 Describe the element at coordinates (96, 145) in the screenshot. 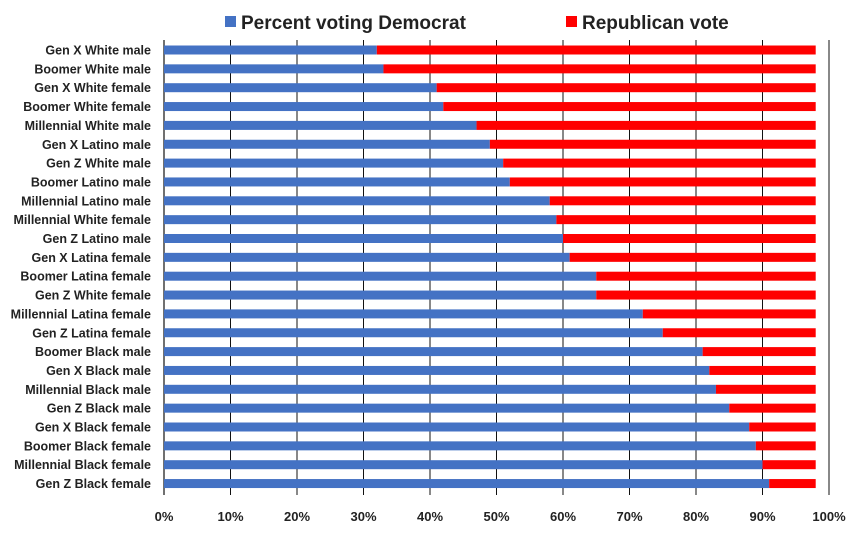

I see `category-label: Gen X Latino male` at that location.